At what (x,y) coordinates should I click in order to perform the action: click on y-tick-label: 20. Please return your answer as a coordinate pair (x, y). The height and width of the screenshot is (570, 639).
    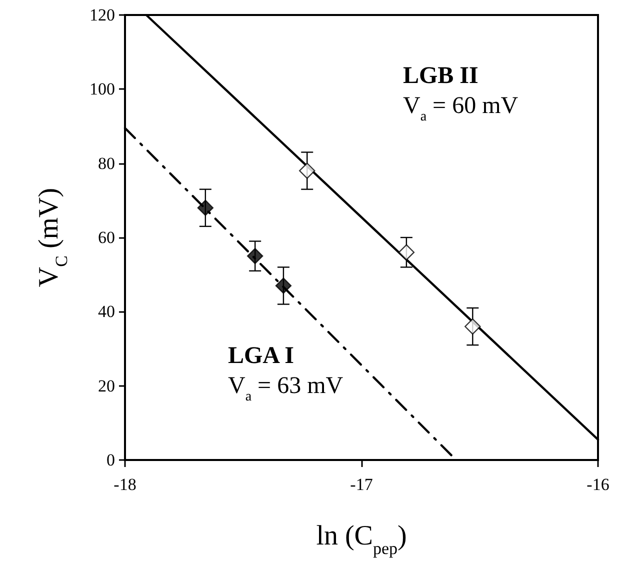
    Looking at the image, I should click on (106, 386).